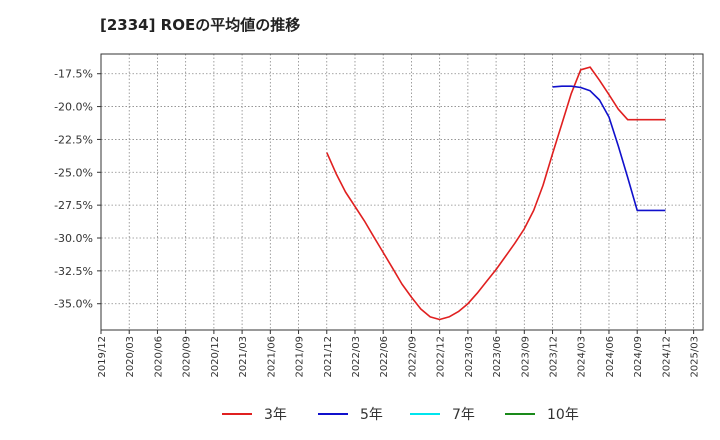  Describe the element at coordinates (73, 74) in the screenshot. I see `y-tick-label: -17.5%` at that location.